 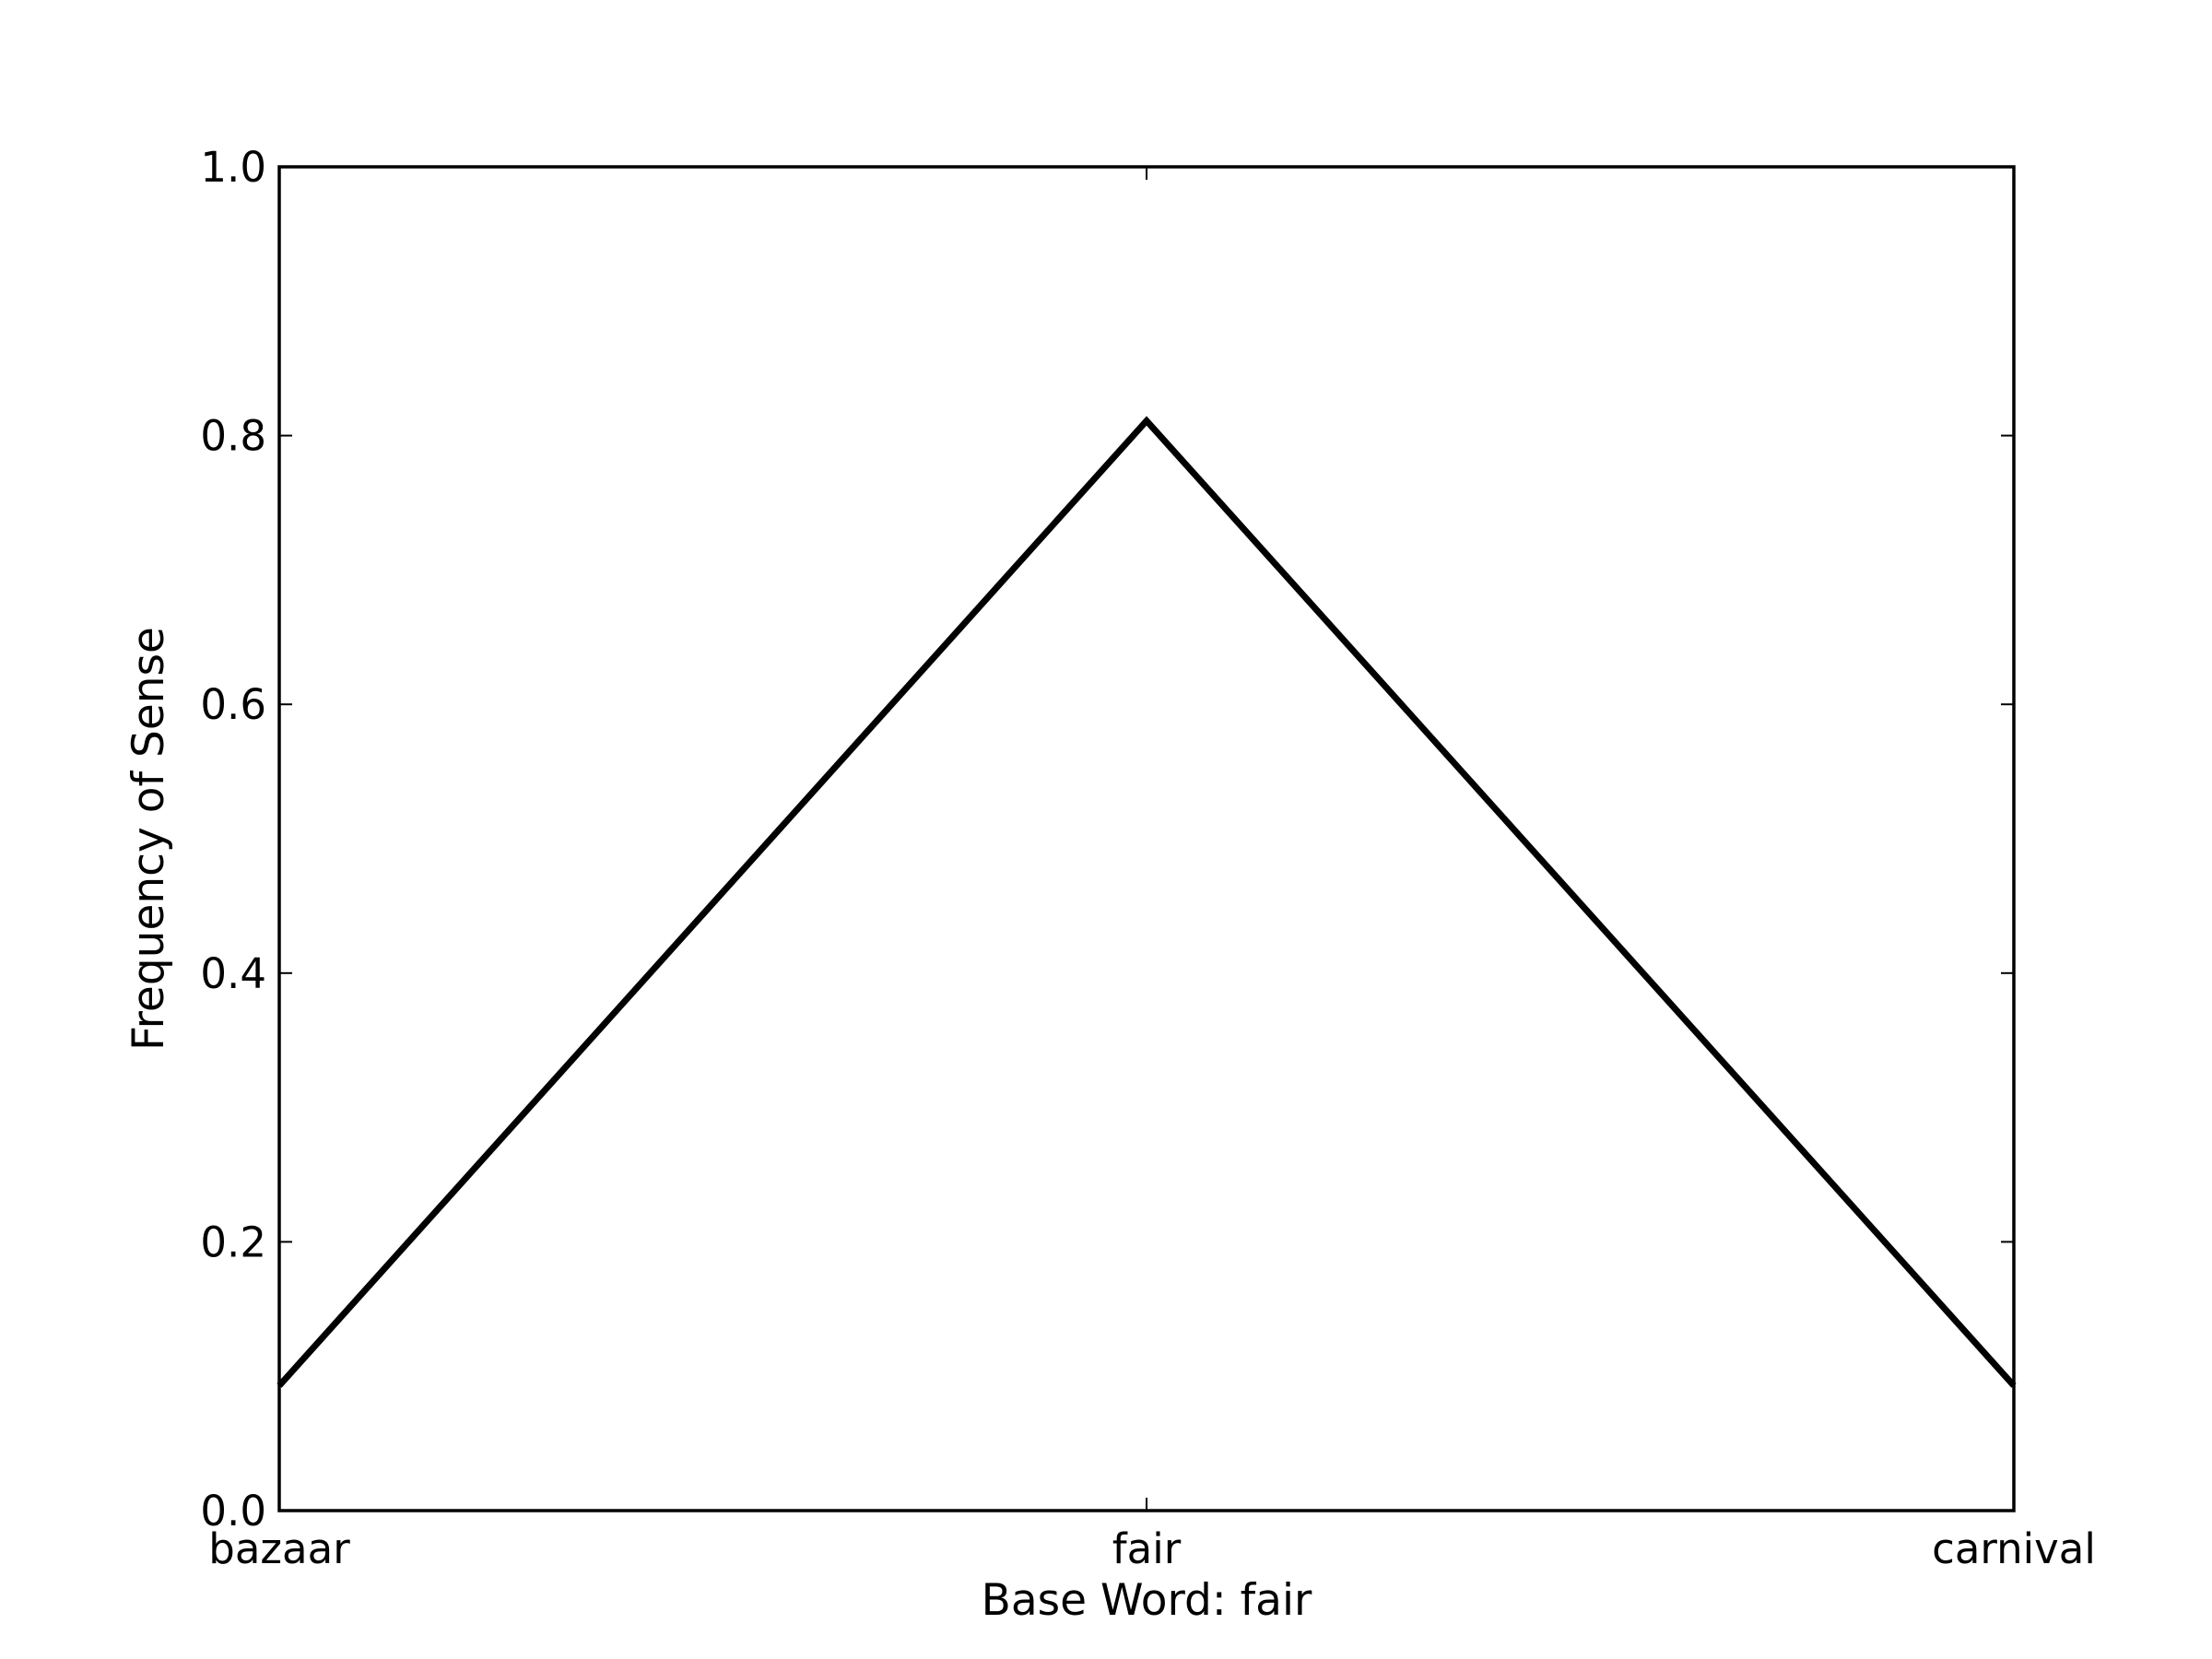 What do you see at coordinates (233, 1242) in the screenshot?
I see `y-tick-label: 0.2` at bounding box center [233, 1242].